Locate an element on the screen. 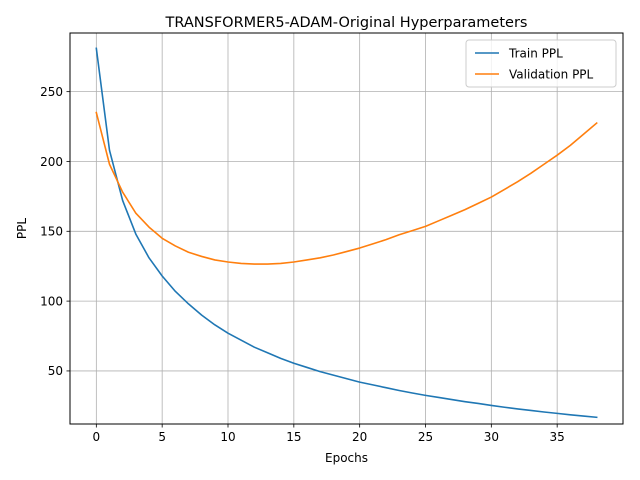 This screenshot has height=480, width=640. x-tick-label: 20 is located at coordinates (359, 437).